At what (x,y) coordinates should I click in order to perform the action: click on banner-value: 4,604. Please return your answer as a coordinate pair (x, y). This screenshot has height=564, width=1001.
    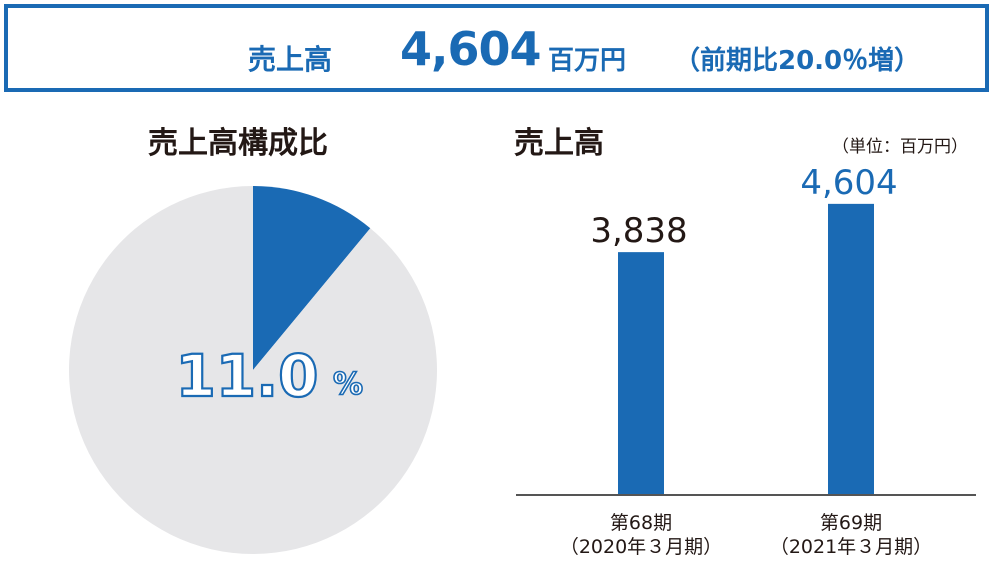
    Looking at the image, I should click on (471, 49).